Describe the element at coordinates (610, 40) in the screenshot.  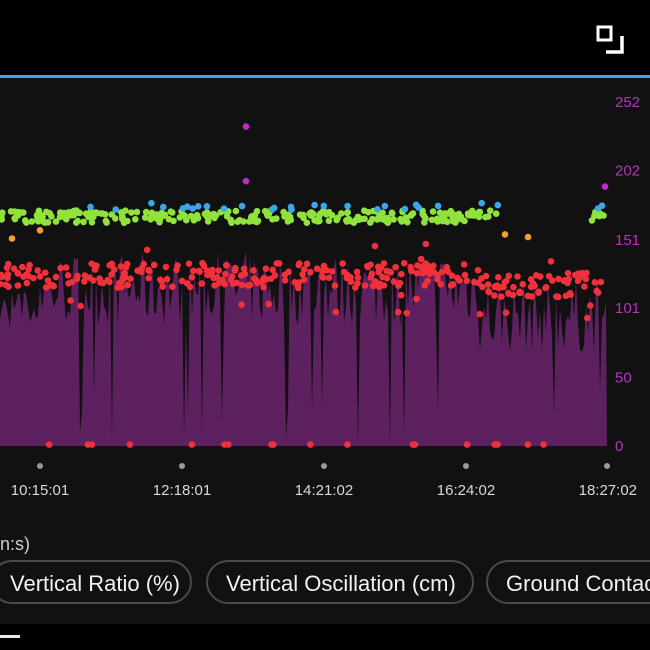
I see `expand-button` at that location.